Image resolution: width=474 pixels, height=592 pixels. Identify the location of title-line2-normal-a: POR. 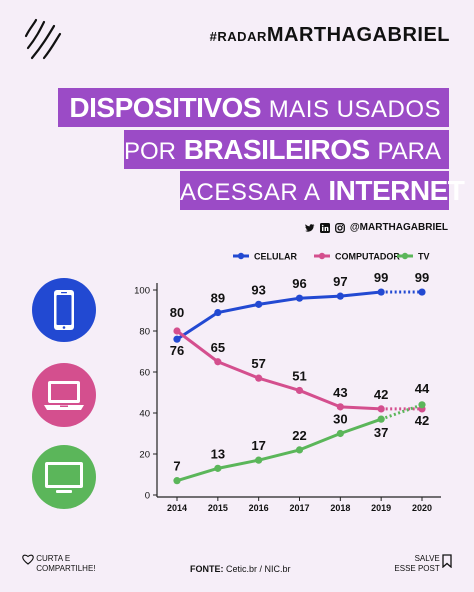
(150, 151).